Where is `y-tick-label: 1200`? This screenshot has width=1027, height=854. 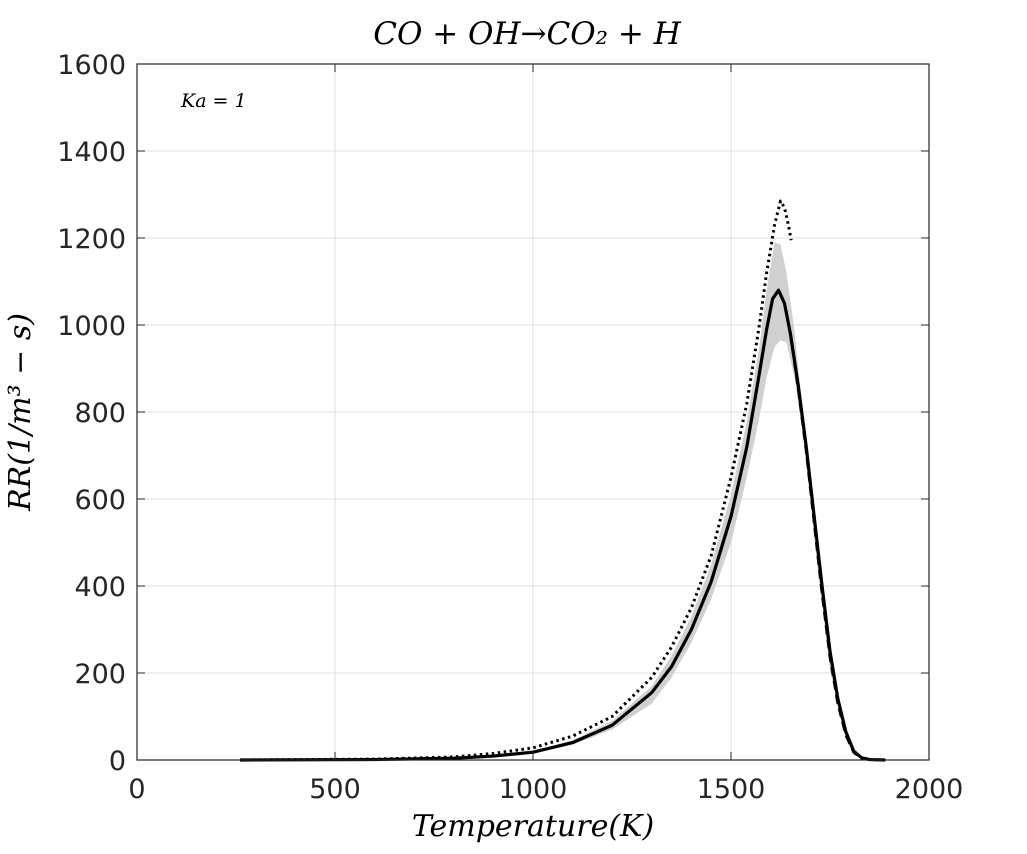
y-tick-label: 1200 is located at coordinates (91, 239).